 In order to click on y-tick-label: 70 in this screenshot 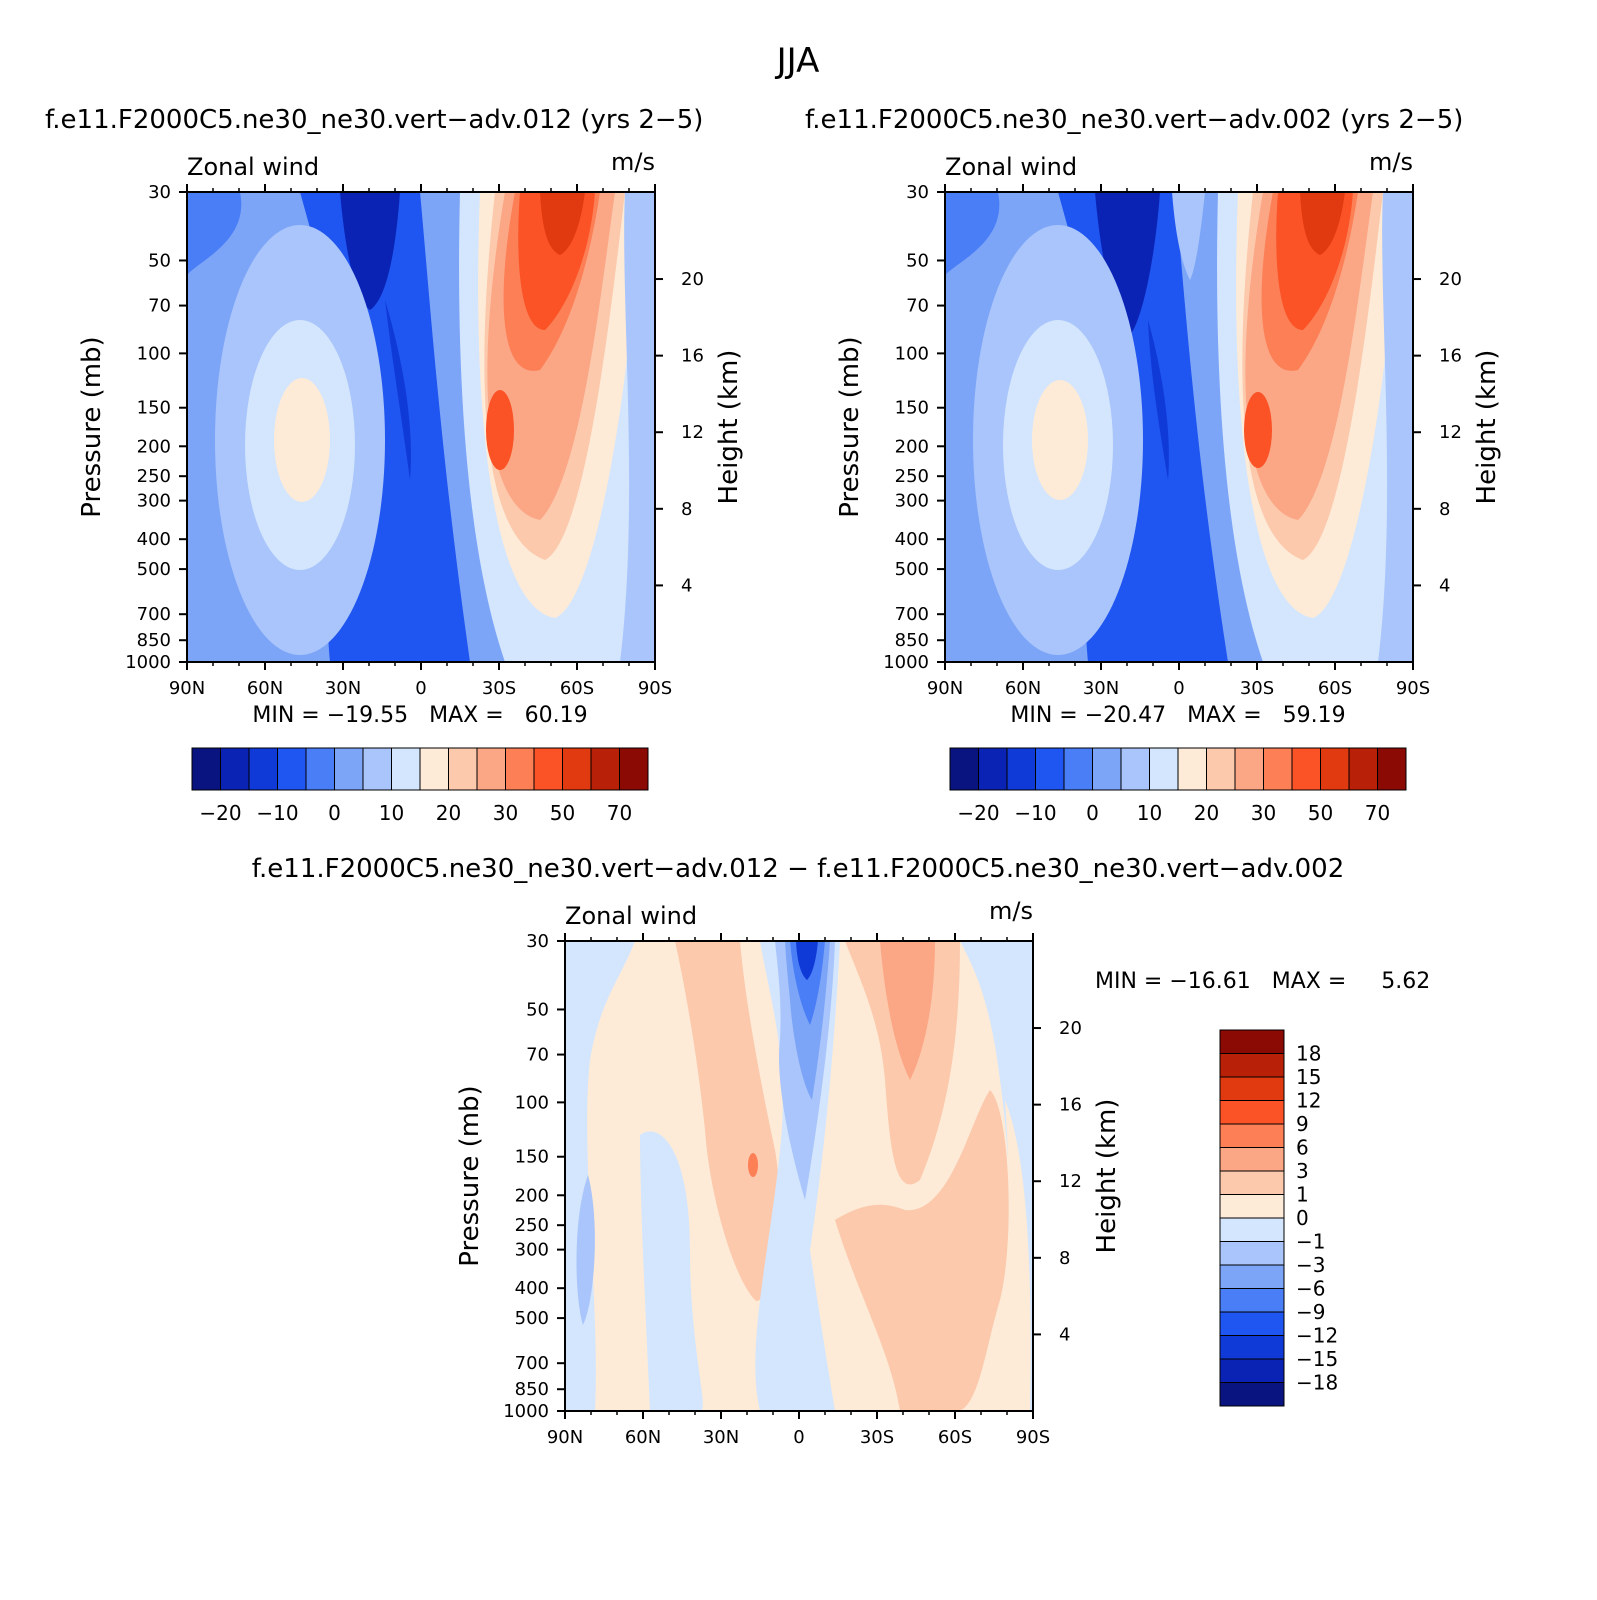, I will do `click(537, 1055)`.